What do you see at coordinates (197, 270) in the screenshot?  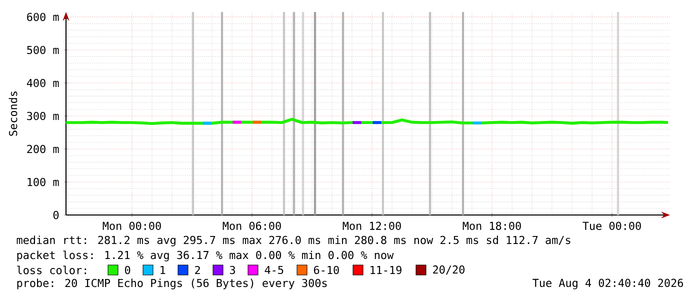 I see `legend-label: 2` at bounding box center [197, 270].